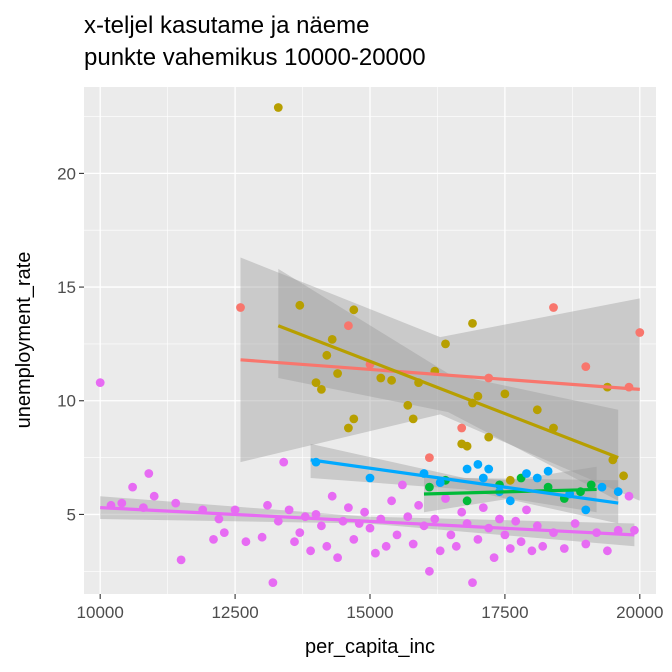 This screenshot has height=672, width=672. What do you see at coordinates (227, 25) in the screenshot?
I see `chart-title-line-1: x-teljel kasutame ja näeme` at bounding box center [227, 25].